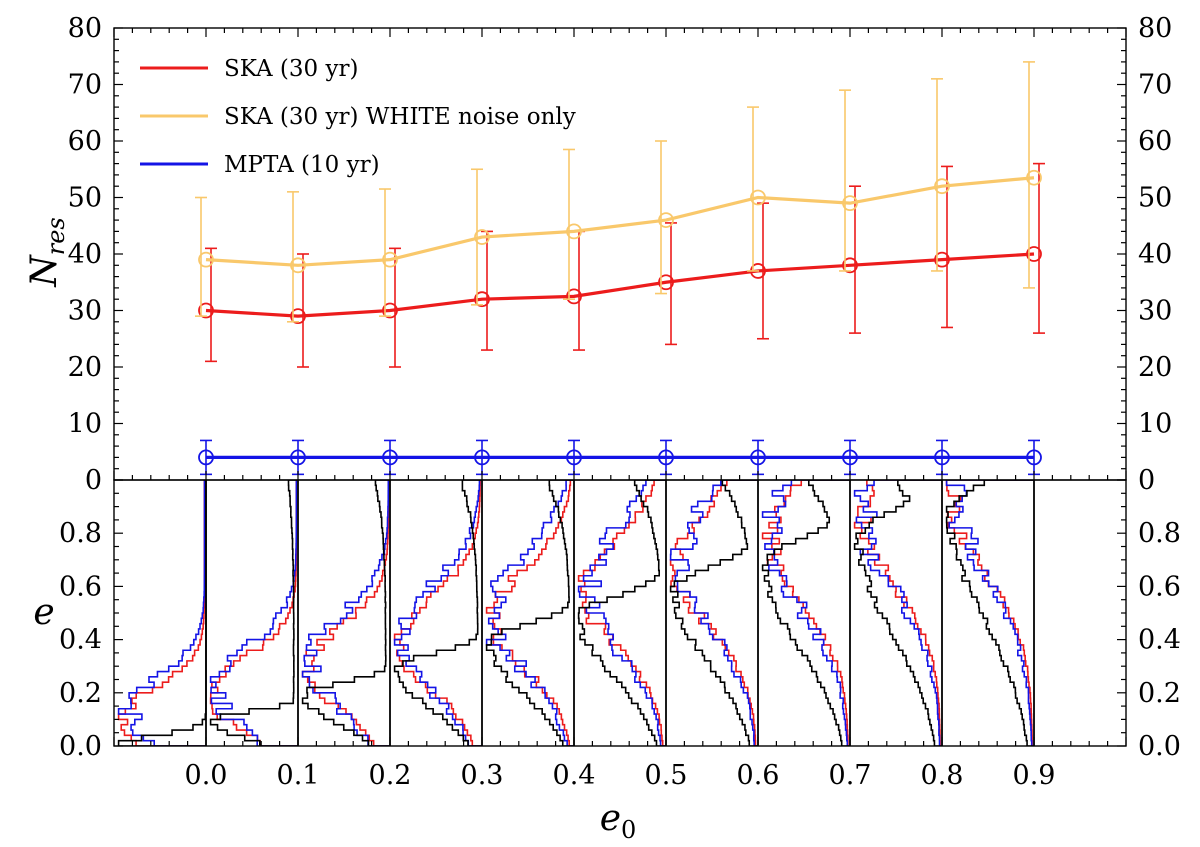 The image size is (1200, 847). I want to click on legend-label-ska-white: SKA (30 yr) WHITE noise only, so click(400, 117).